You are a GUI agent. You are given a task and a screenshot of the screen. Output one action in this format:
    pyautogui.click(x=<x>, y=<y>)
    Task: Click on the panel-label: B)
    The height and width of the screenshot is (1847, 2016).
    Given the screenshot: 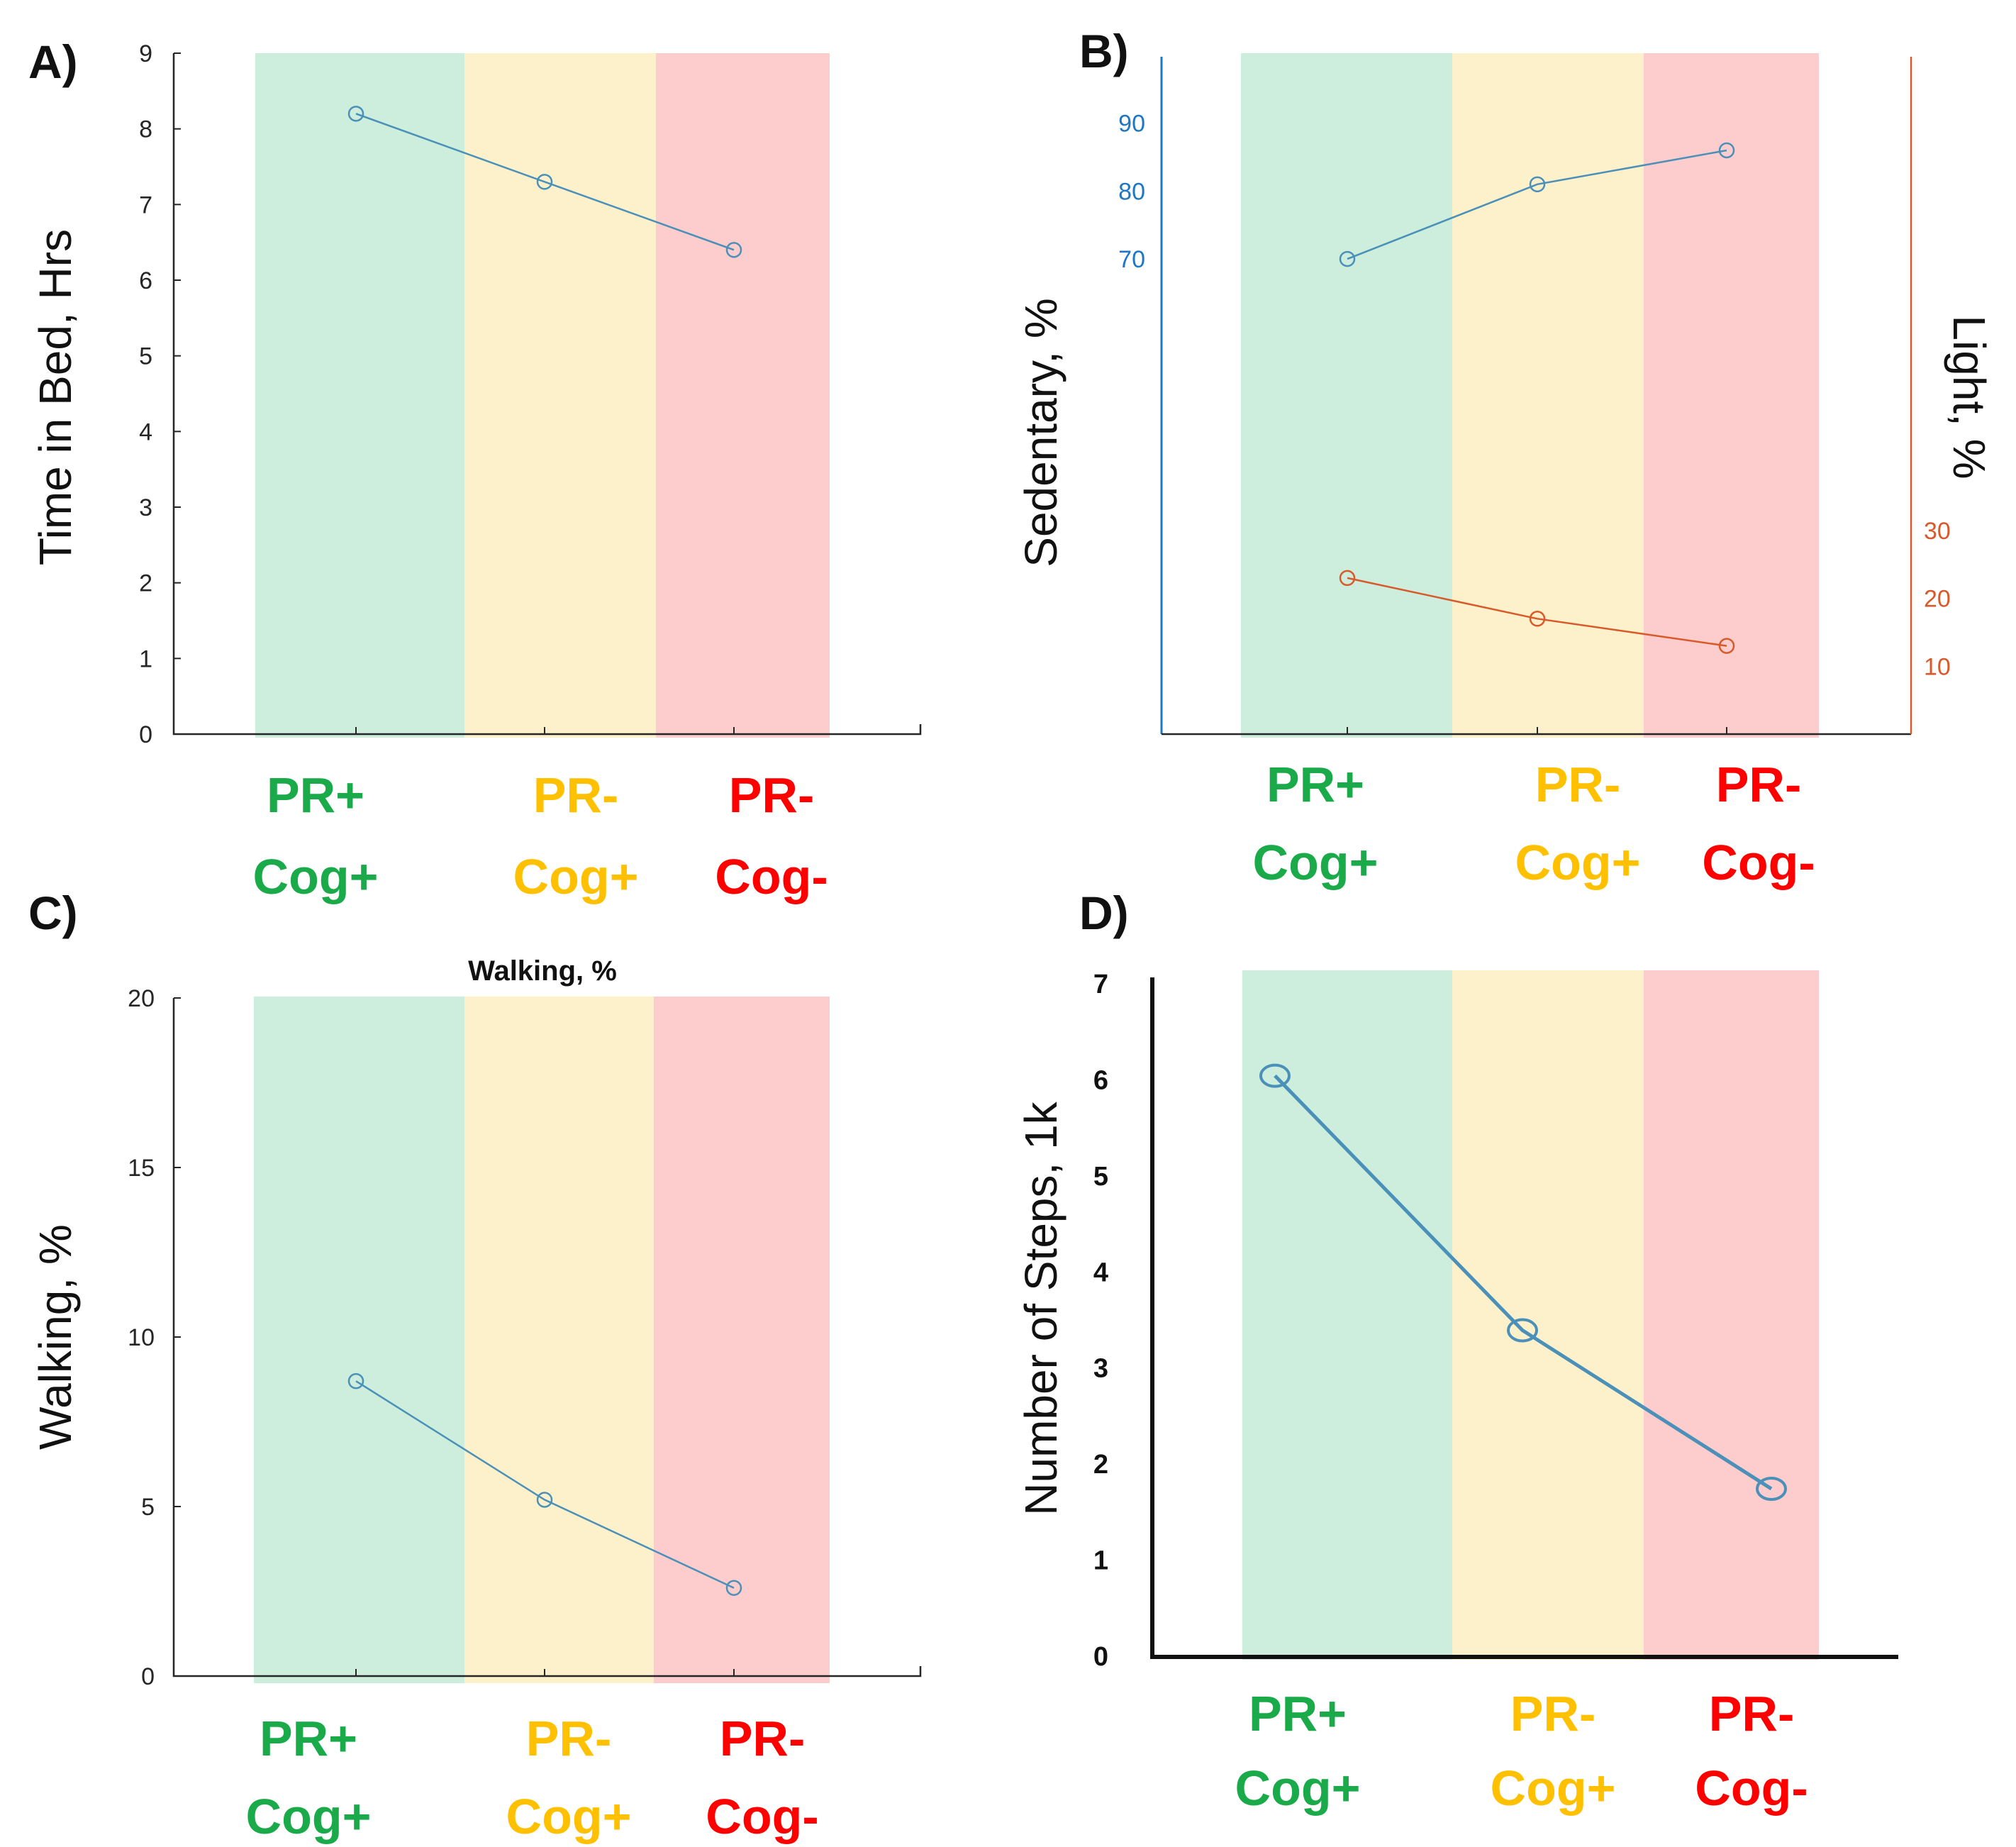 What is the action you would take?
    pyautogui.click(x=1104, y=51)
    